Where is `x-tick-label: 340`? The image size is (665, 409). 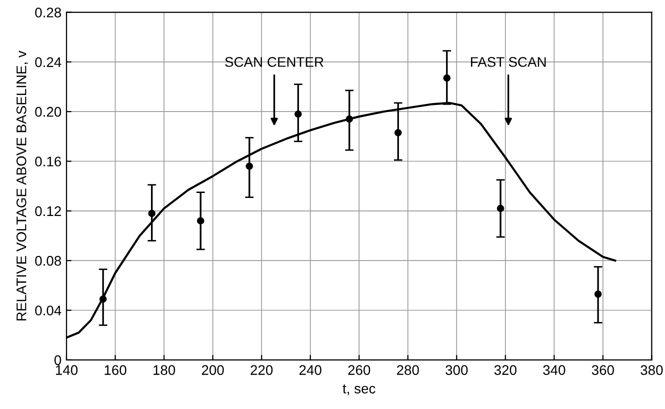
x-tick-label: 340 is located at coordinates (554, 370).